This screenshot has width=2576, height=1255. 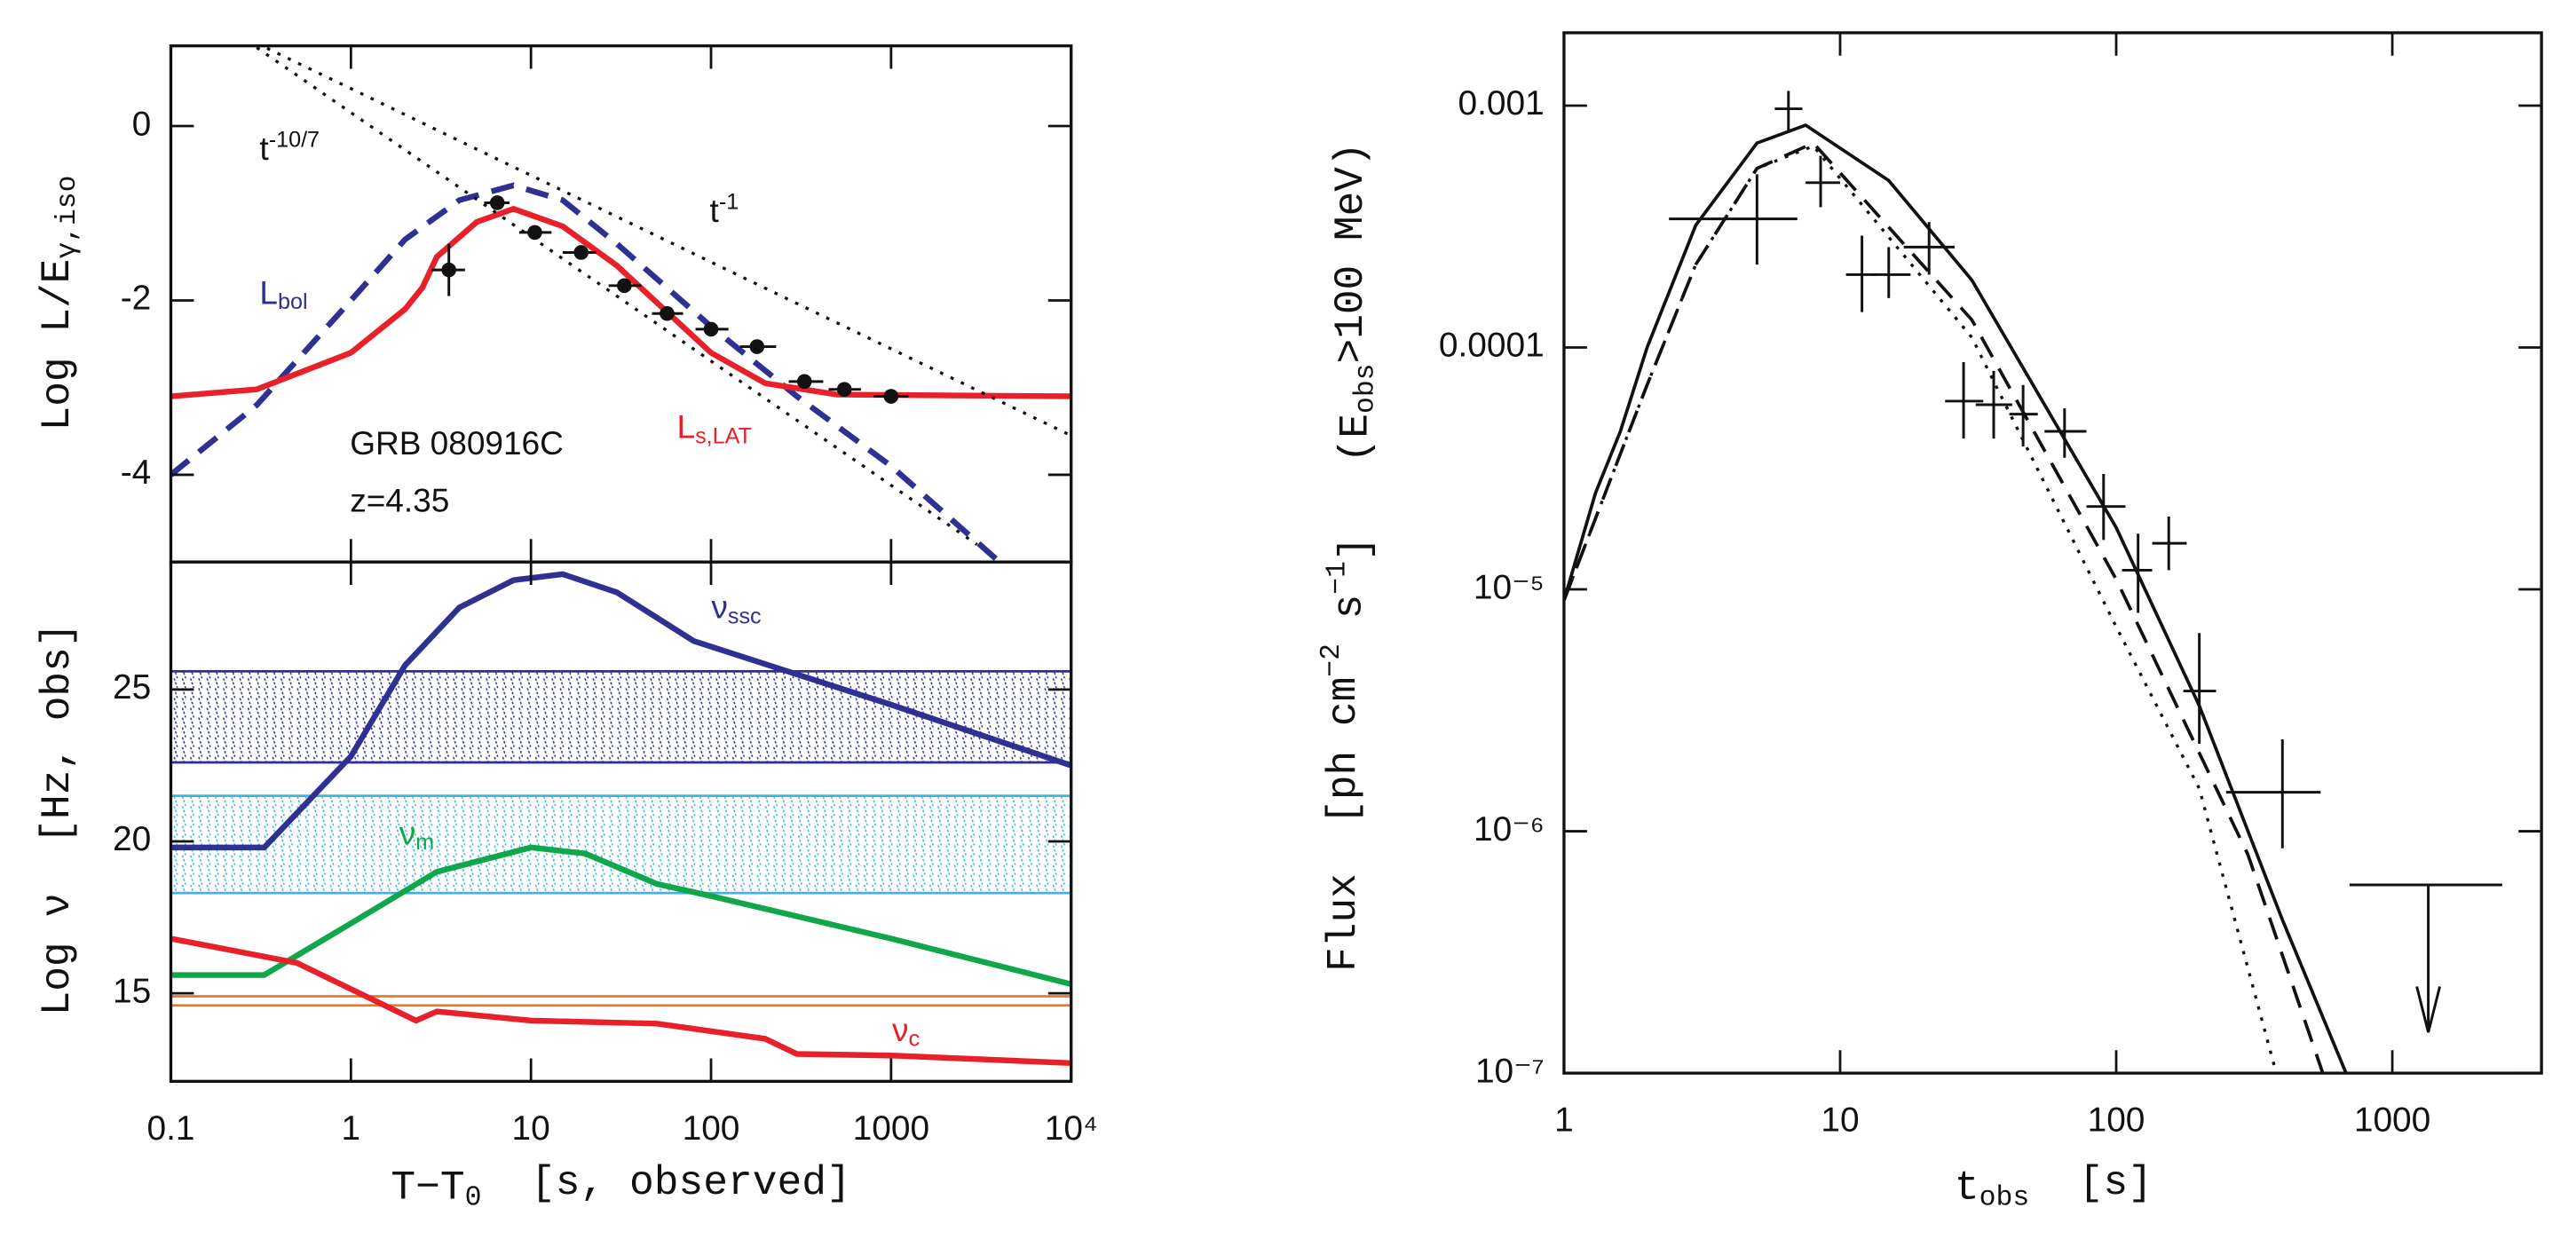 I want to click on series-label-part: c, so click(x=914, y=1038).